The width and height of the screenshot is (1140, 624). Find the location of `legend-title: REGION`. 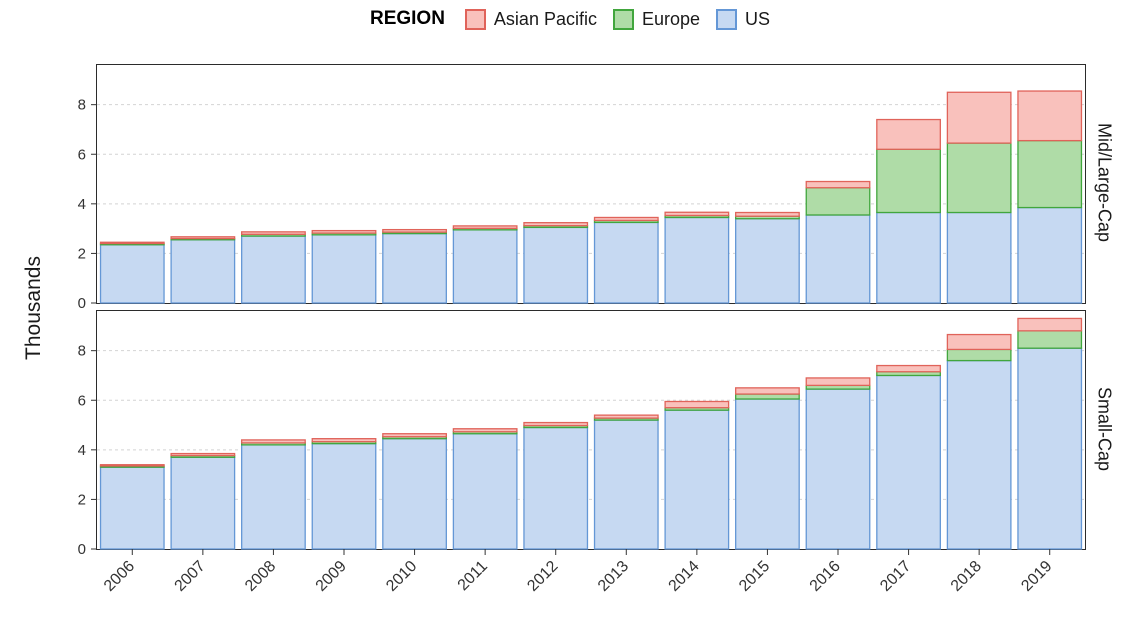

legend-title: REGION is located at coordinates (407, 18).